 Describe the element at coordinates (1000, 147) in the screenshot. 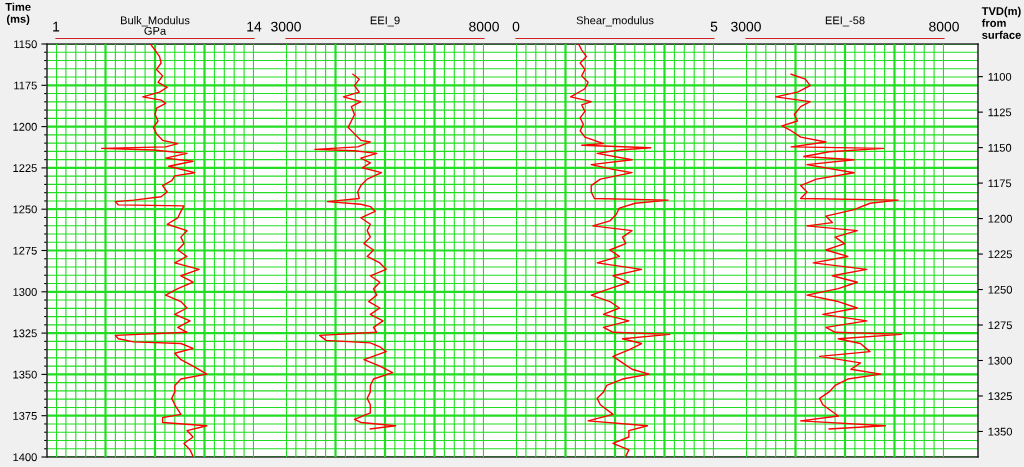

I see `y2-tick-label: 1150` at that location.